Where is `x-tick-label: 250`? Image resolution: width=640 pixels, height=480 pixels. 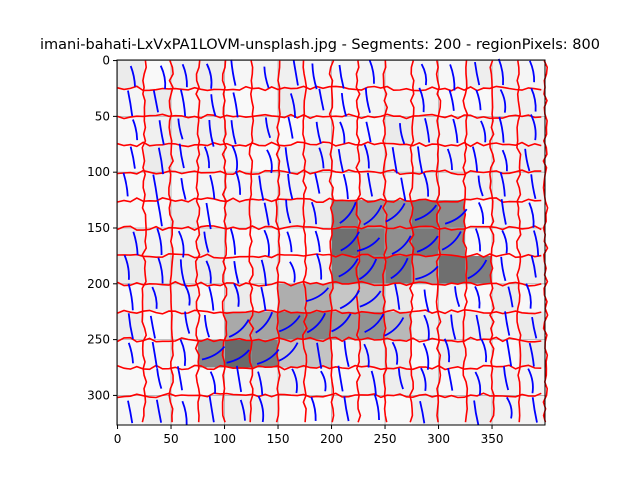 x-tick-label: 250 is located at coordinates (385, 439).